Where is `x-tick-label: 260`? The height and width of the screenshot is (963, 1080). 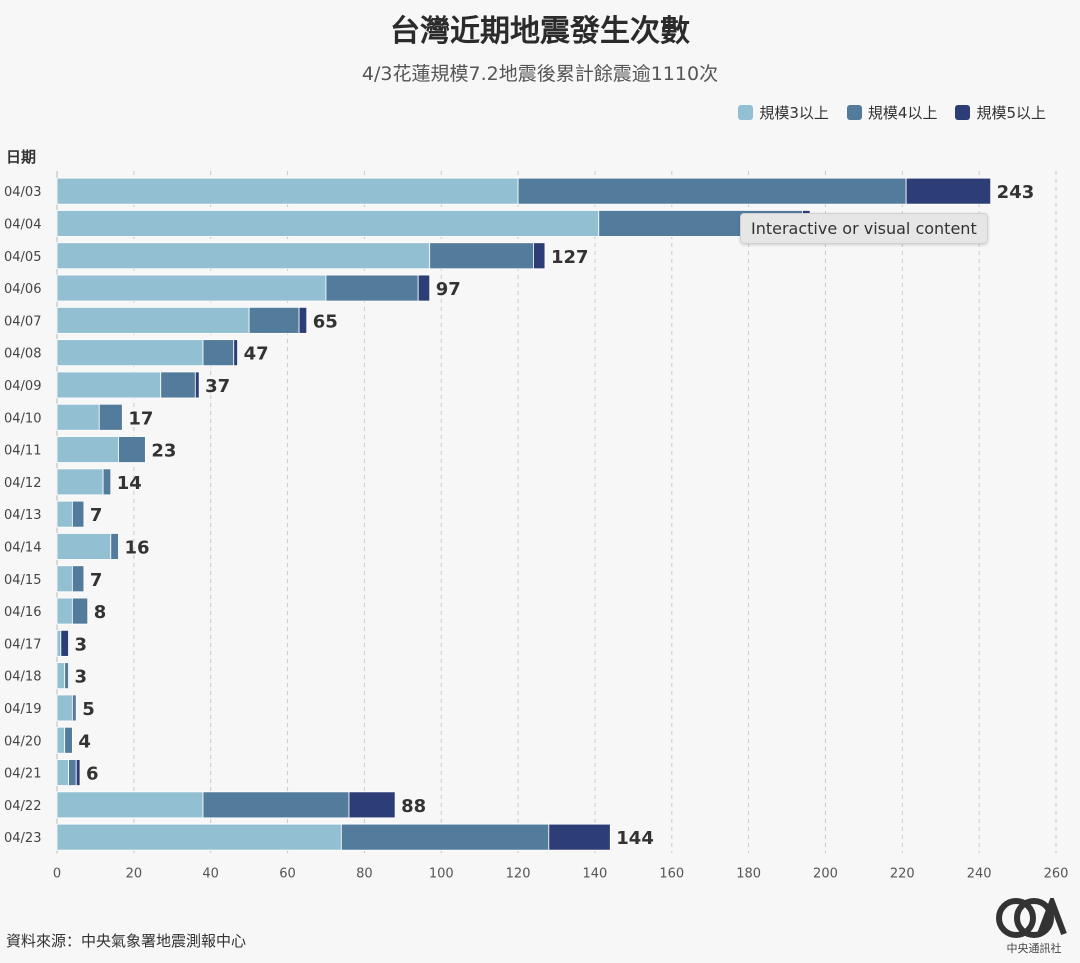
x-tick-label: 260 is located at coordinates (1056, 873).